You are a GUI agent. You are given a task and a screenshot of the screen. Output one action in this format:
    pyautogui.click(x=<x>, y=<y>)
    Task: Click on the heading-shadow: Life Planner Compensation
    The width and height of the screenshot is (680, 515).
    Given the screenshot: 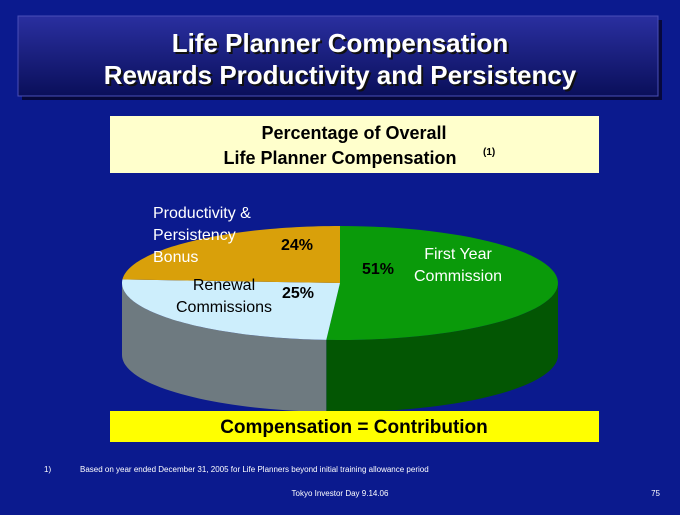 What is the action you would take?
    pyautogui.click(x=342, y=45)
    